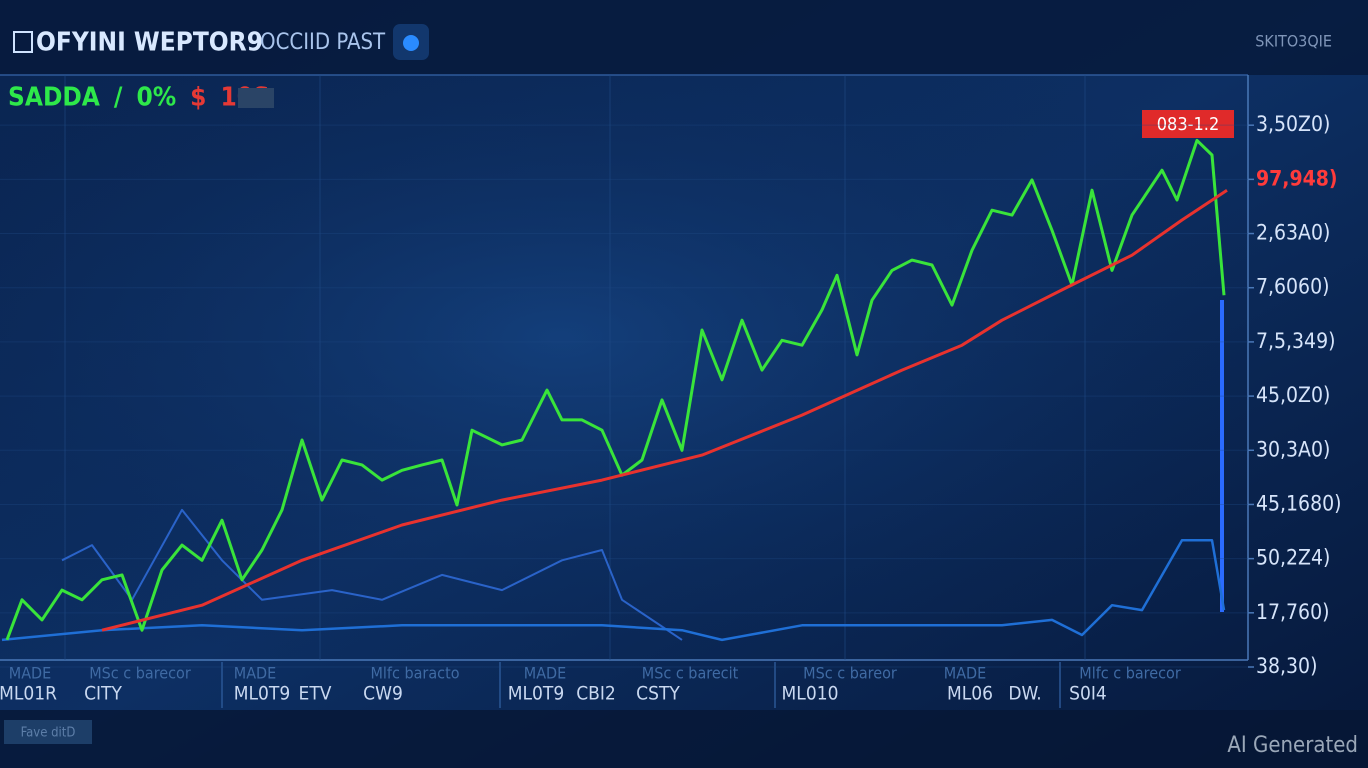 Image resolution: width=1368 pixels, height=768 pixels. I want to click on x-label: ML010, so click(810, 694).